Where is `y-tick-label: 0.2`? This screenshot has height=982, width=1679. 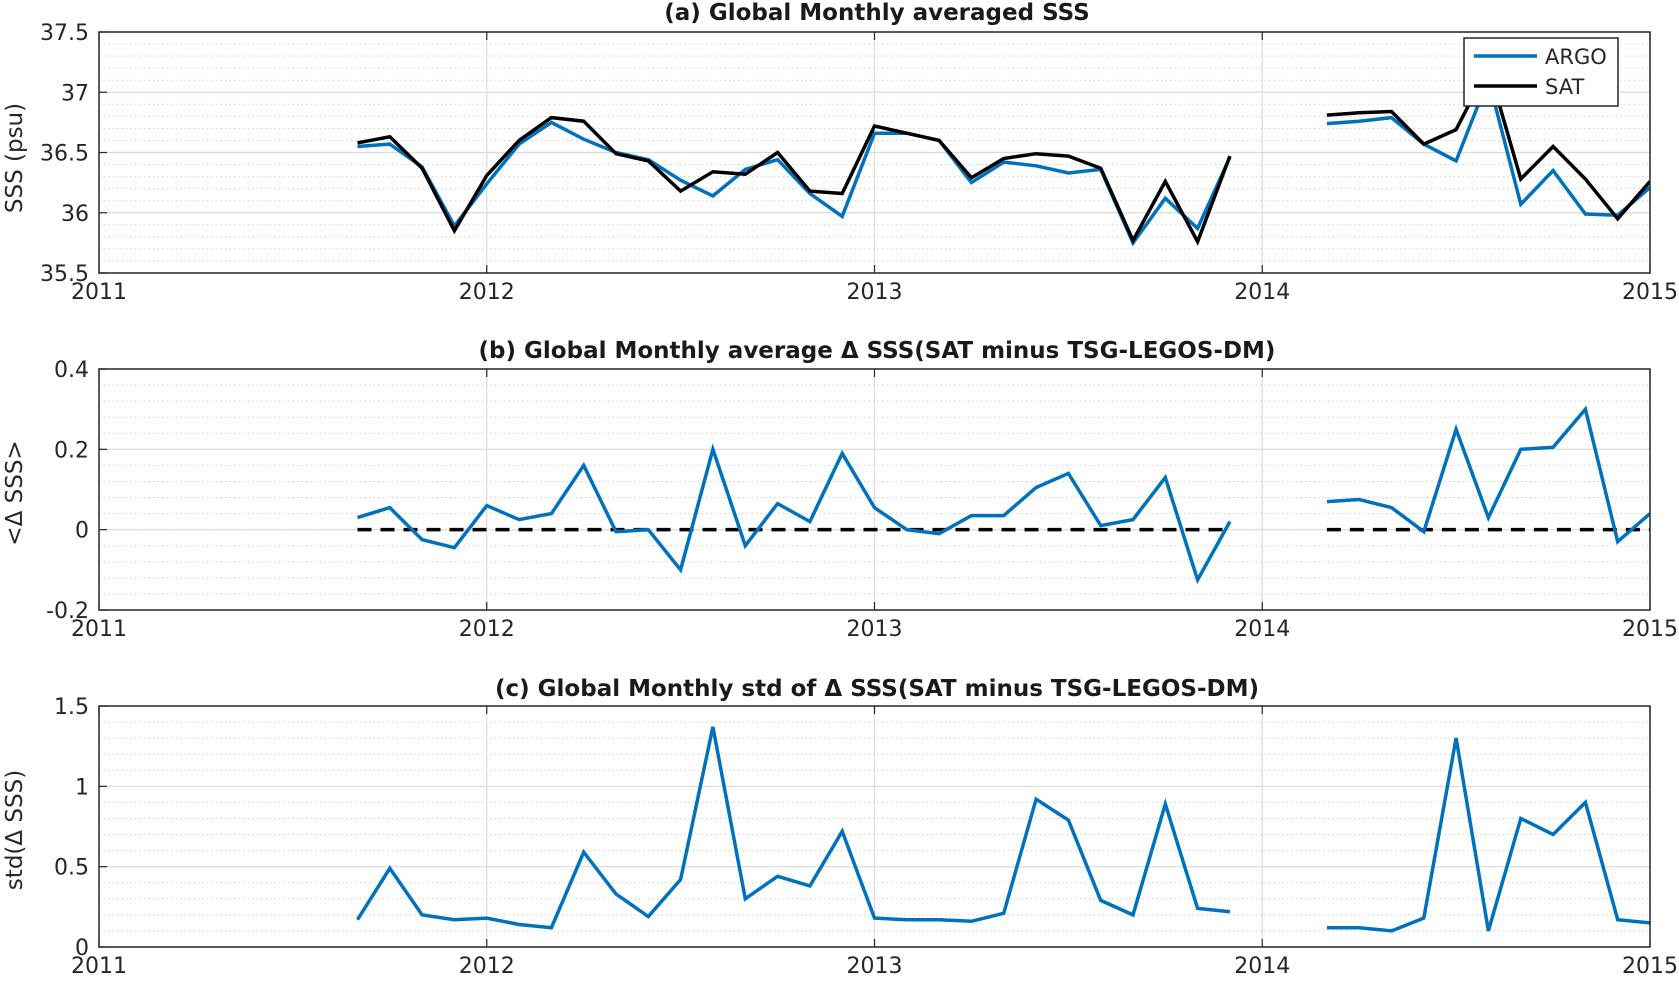 y-tick-label: 0.2 is located at coordinates (71, 450).